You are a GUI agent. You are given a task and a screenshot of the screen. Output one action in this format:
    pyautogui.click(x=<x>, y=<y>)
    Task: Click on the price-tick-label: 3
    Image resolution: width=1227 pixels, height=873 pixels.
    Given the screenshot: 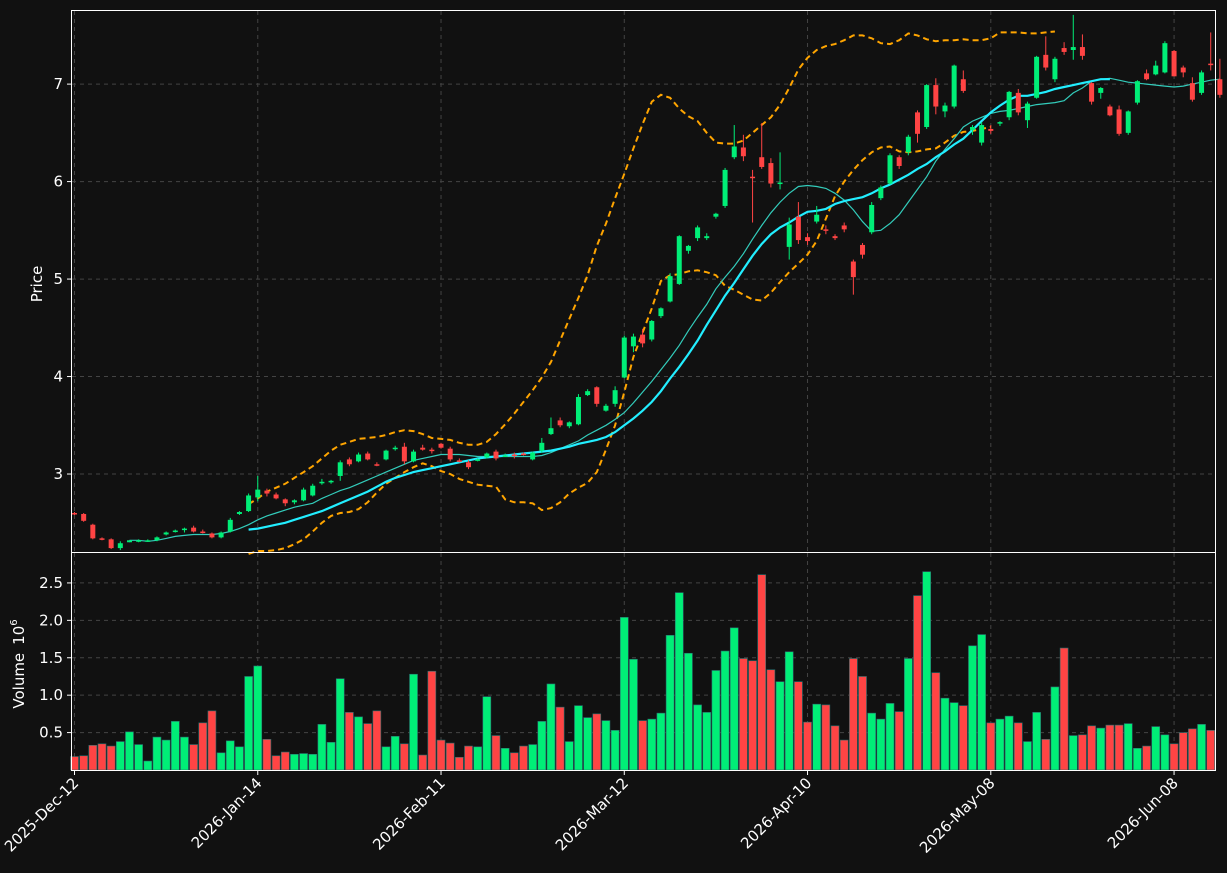 What is the action you would take?
    pyautogui.click(x=58, y=474)
    